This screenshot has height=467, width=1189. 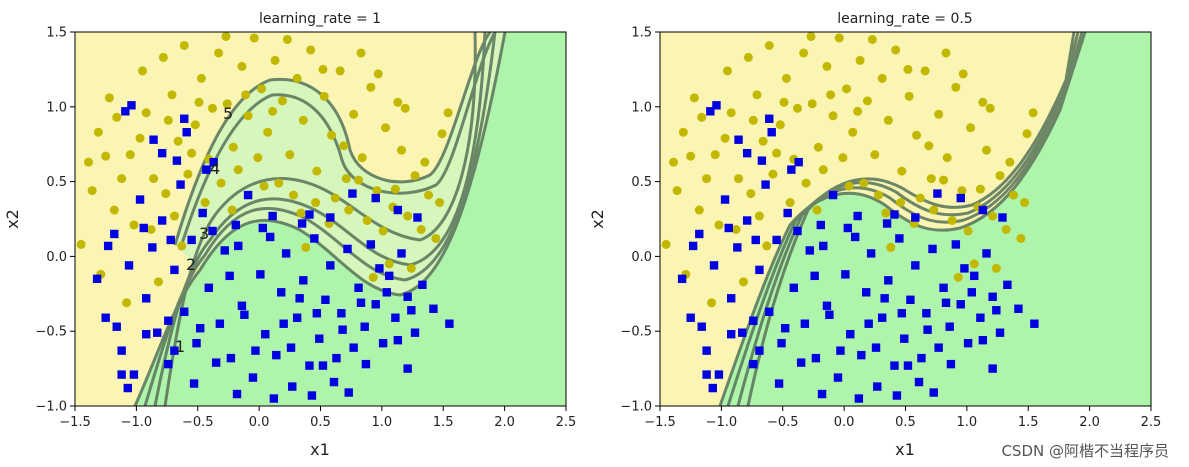 I want to click on x-tick-label: 2.0, so click(x=1089, y=422).